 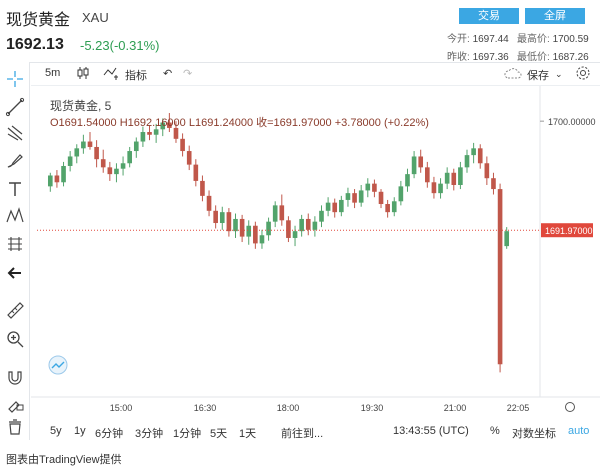 What do you see at coordinates (478, 39) in the screenshot?
I see `today-open: 今开: 1697.44` at bounding box center [478, 39].